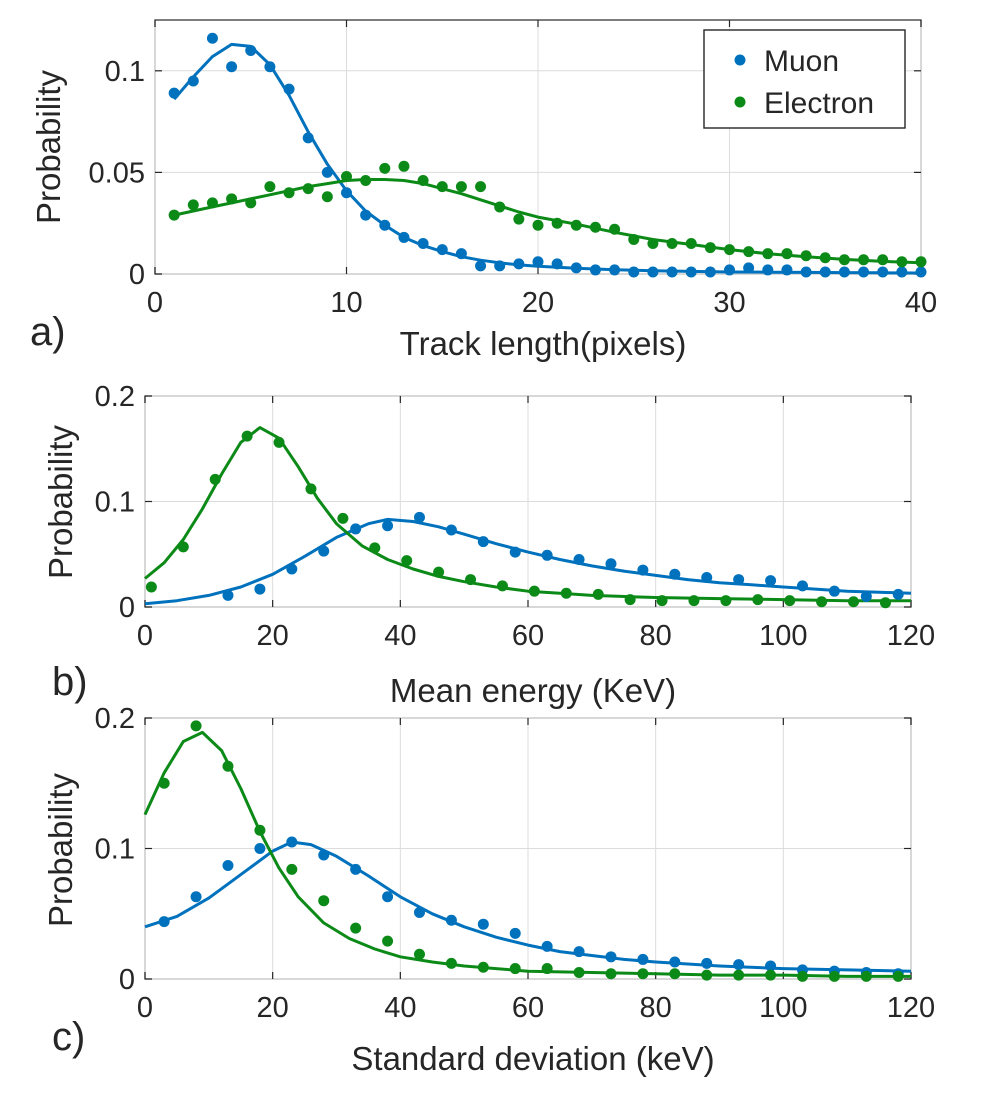 Image resolution: width=997 pixels, height=1107 pixels. I want to click on legend-marker-muon, so click(740, 60).